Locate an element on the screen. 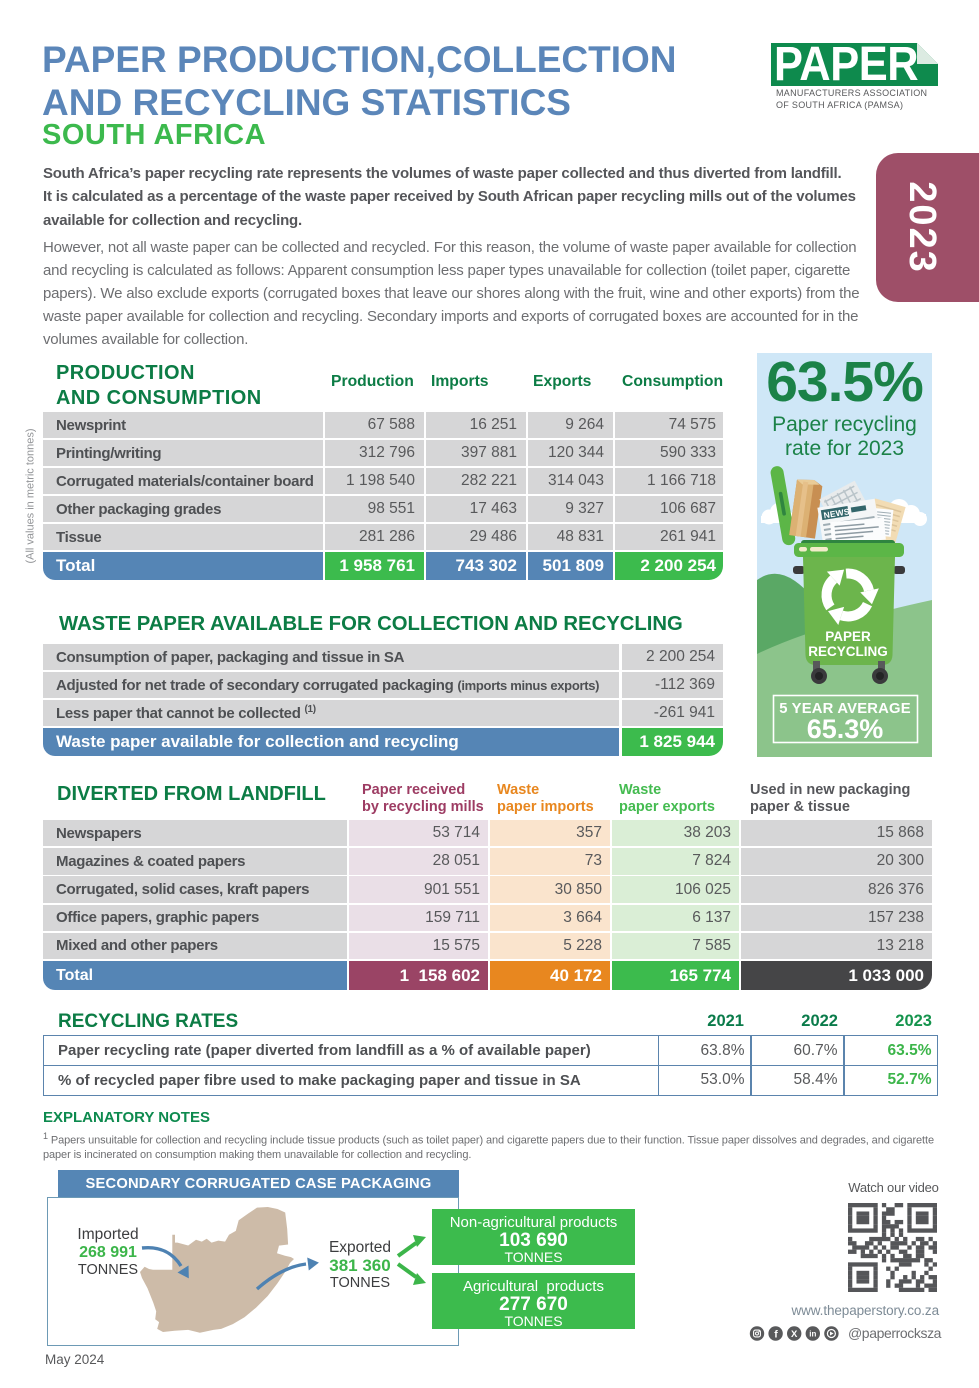 Image resolution: width=979 pixels, height=1388 pixels. svg-text: in is located at coordinates (812, 1334).